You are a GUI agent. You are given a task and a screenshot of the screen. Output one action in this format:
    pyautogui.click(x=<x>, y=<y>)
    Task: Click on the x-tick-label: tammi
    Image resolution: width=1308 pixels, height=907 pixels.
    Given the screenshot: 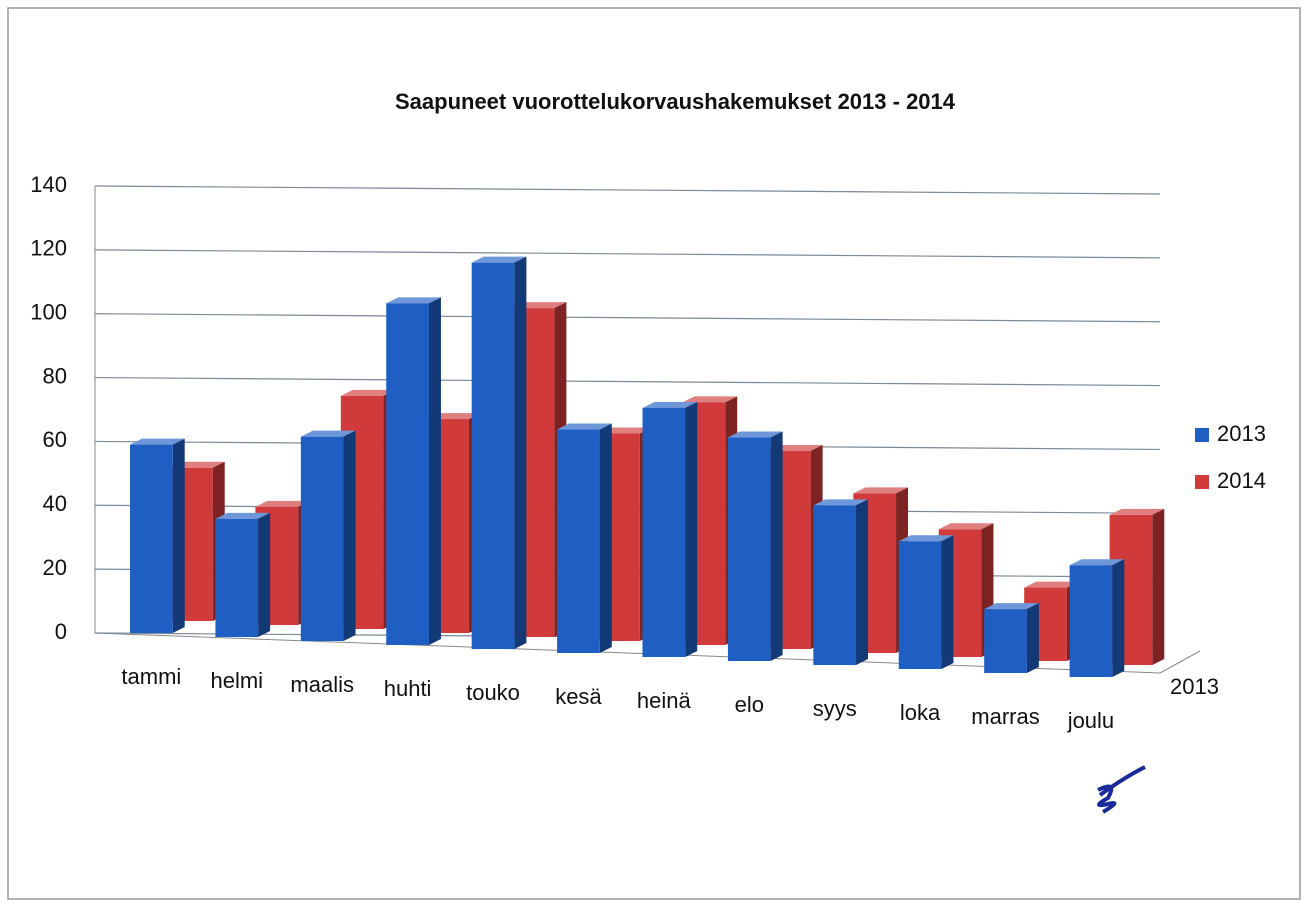 What is the action you would take?
    pyautogui.click(x=151, y=676)
    